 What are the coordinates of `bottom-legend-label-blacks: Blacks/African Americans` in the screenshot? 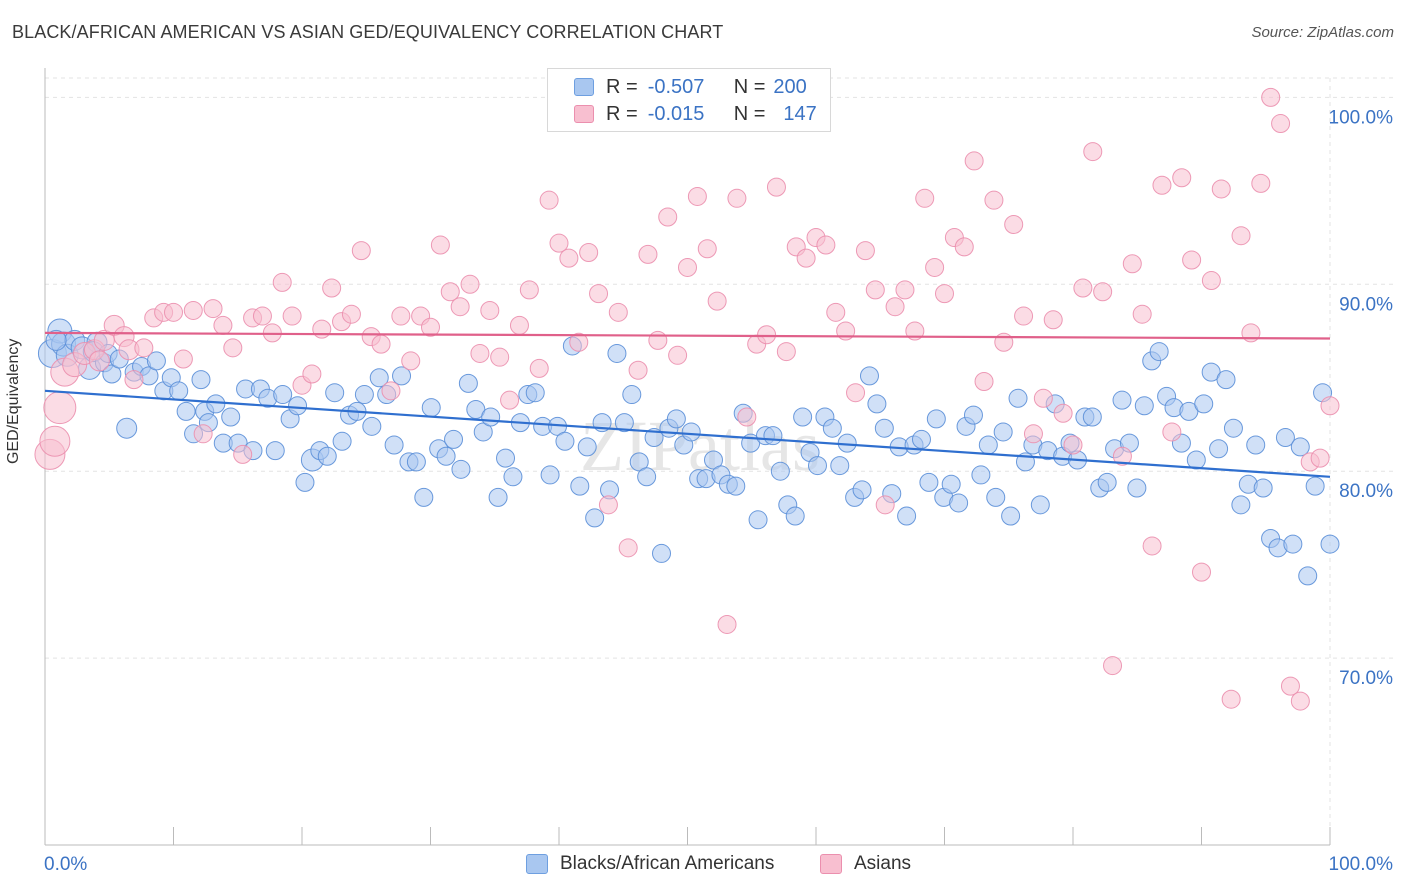 It's located at (667, 863).